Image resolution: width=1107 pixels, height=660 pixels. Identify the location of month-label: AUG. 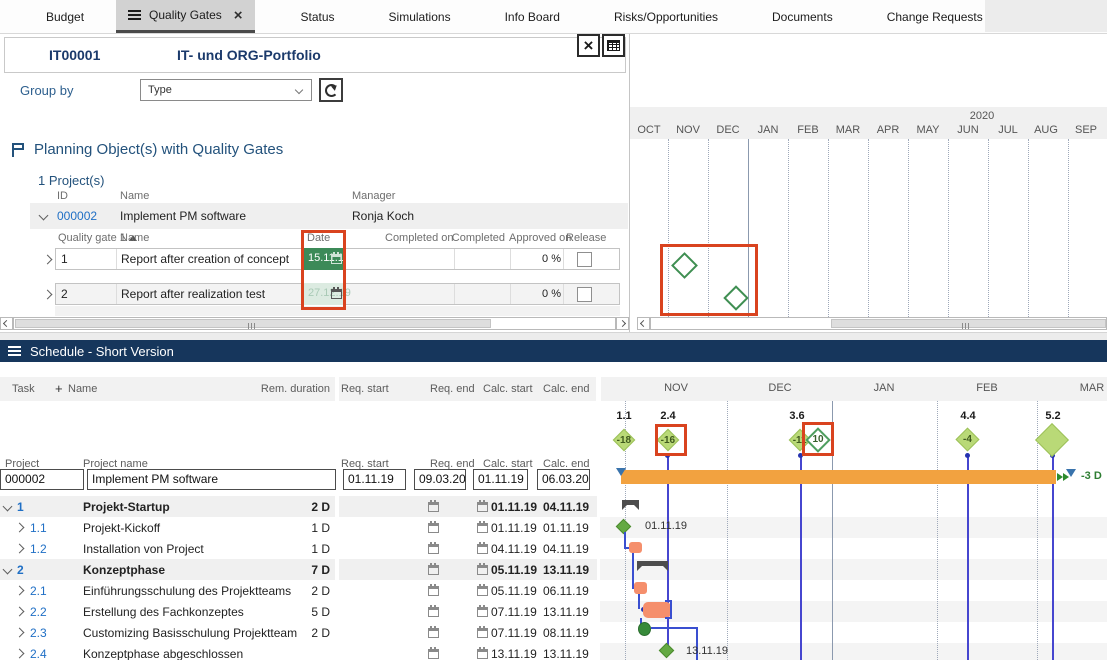
(1046, 130).